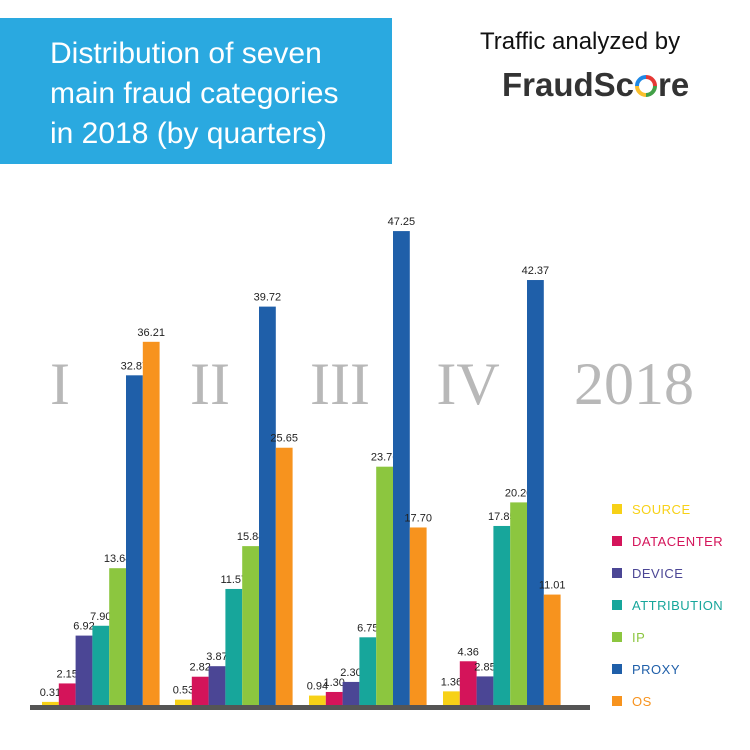 Image resolution: width=750 pixels, height=750 pixels. What do you see at coordinates (333, 683) in the screenshot?
I see `data-label: 1.30` at bounding box center [333, 683].